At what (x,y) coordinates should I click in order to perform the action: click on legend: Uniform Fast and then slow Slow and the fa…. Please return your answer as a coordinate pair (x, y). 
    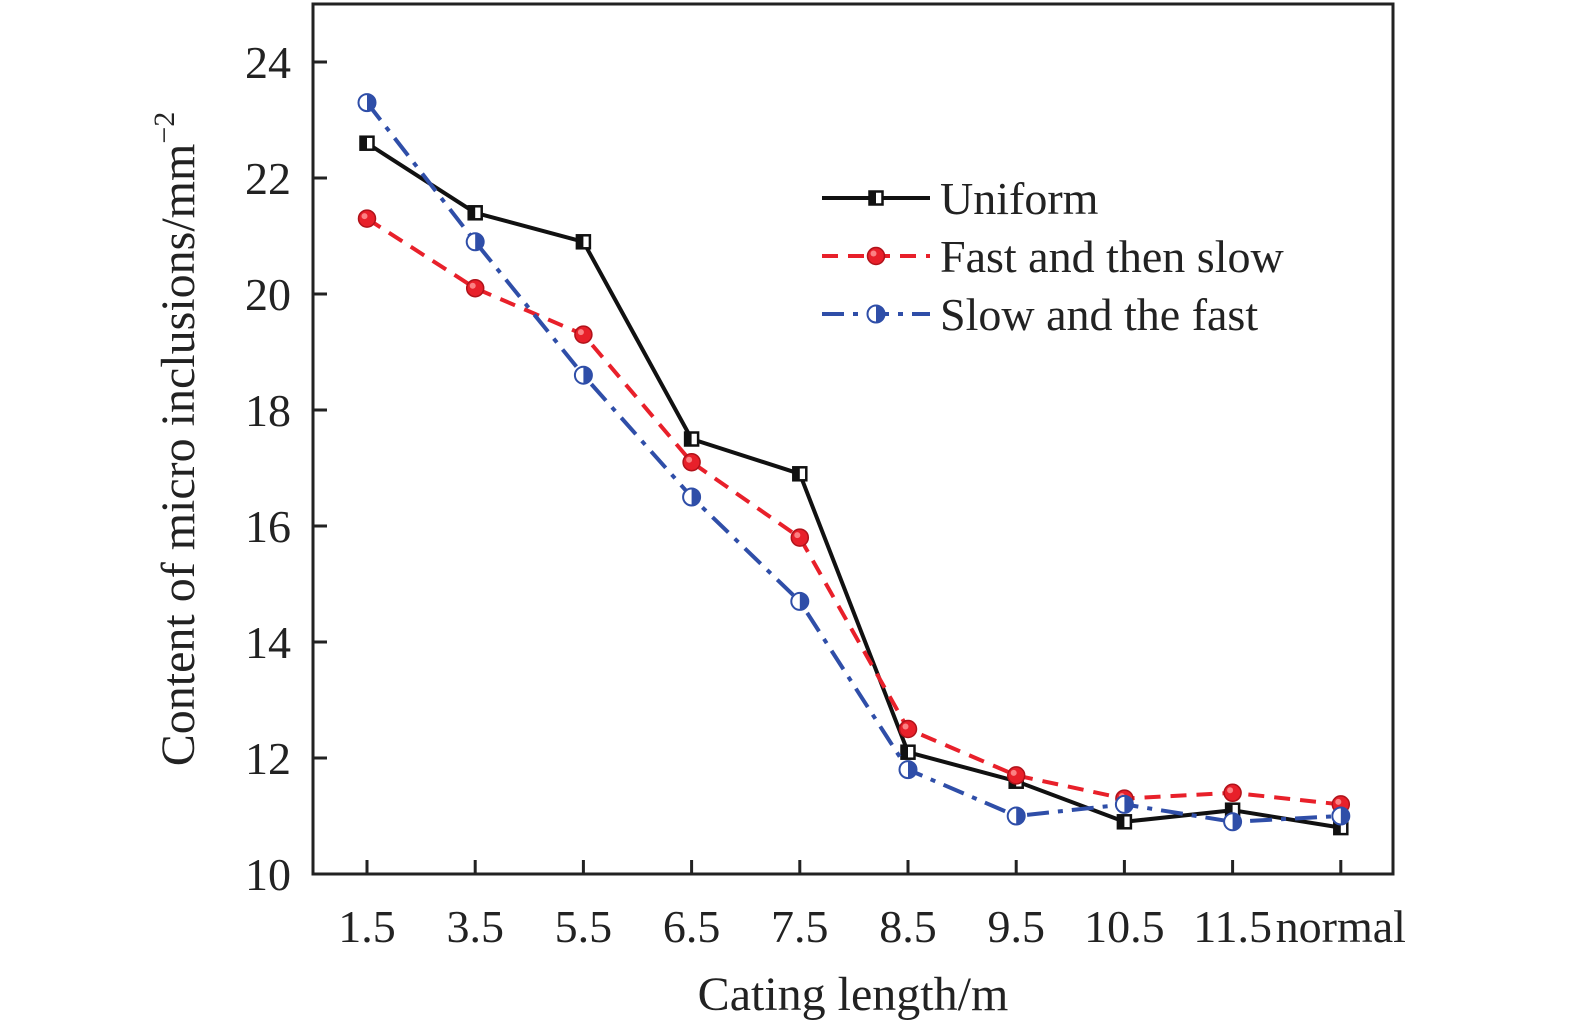
    Looking at the image, I should click on (1053, 256).